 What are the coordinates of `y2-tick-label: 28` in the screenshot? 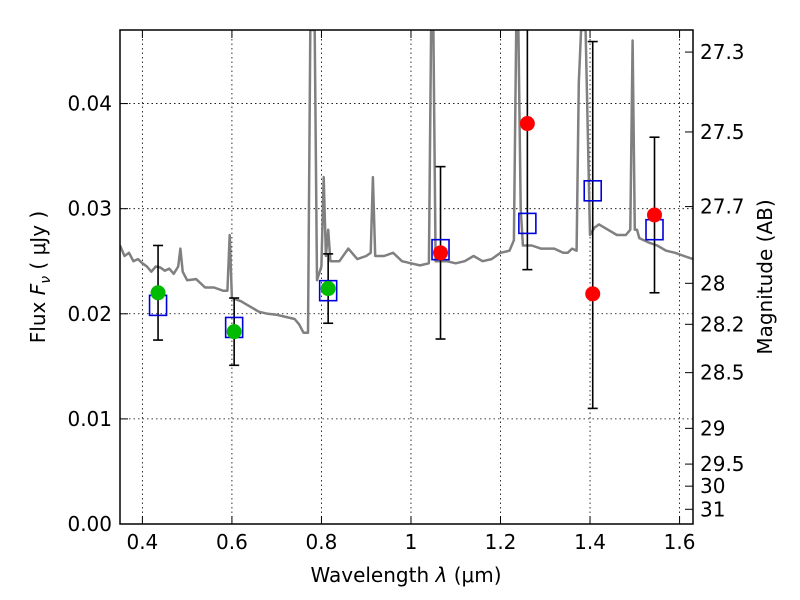 It's located at (712, 283).